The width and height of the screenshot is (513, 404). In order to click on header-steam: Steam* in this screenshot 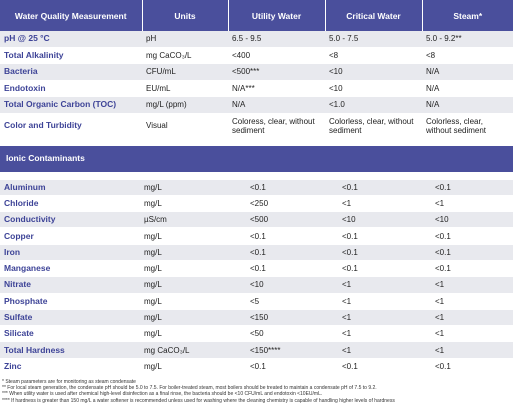, I will do `click(467, 15)`.